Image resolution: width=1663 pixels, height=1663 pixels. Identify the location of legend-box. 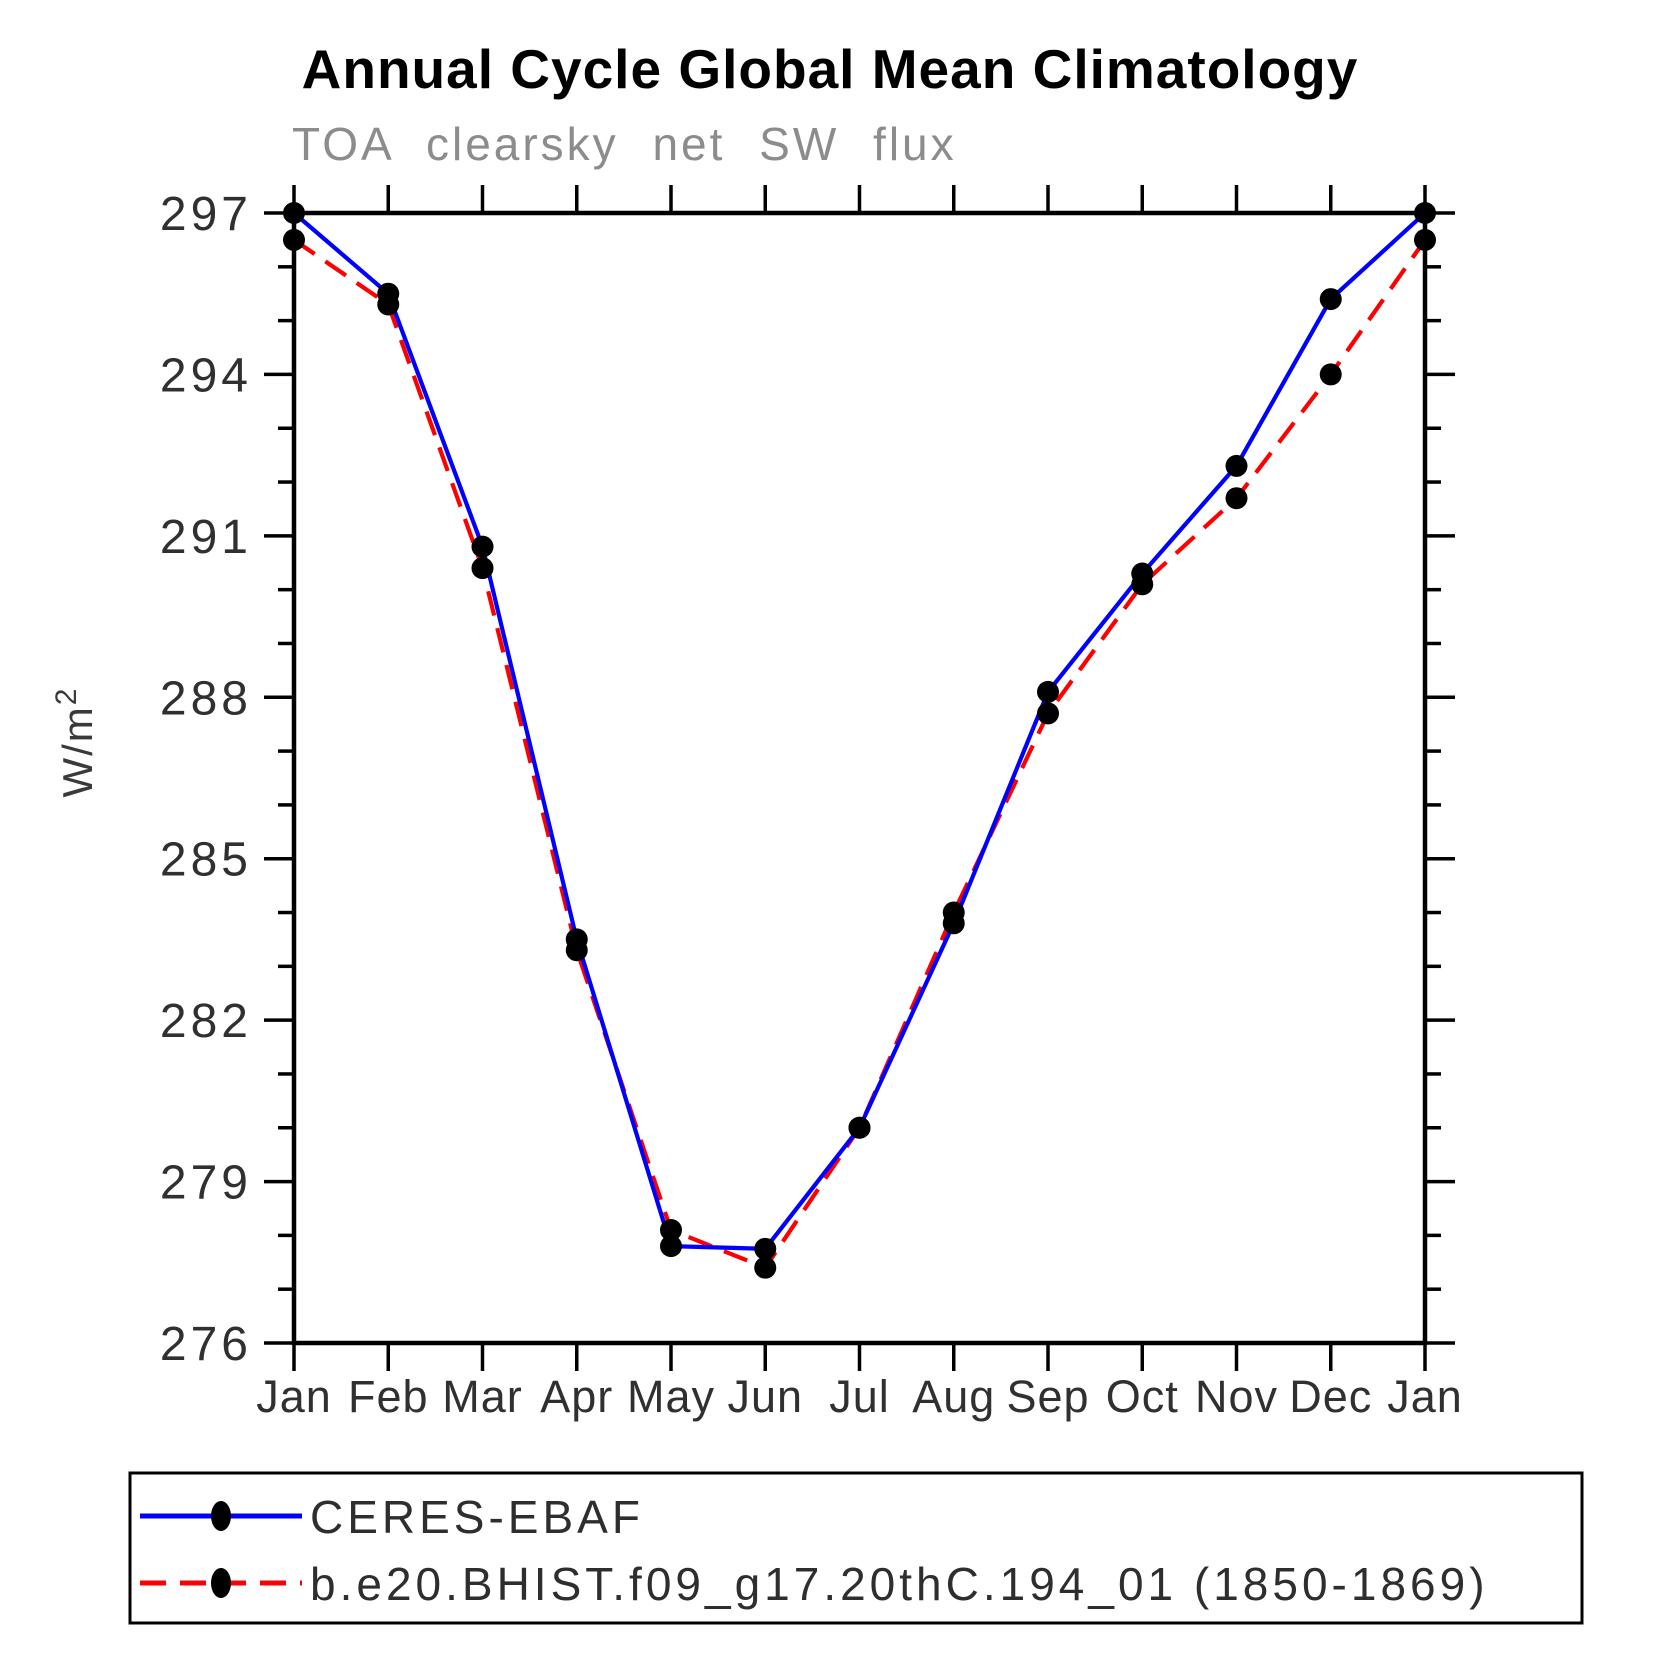
(856, 1548).